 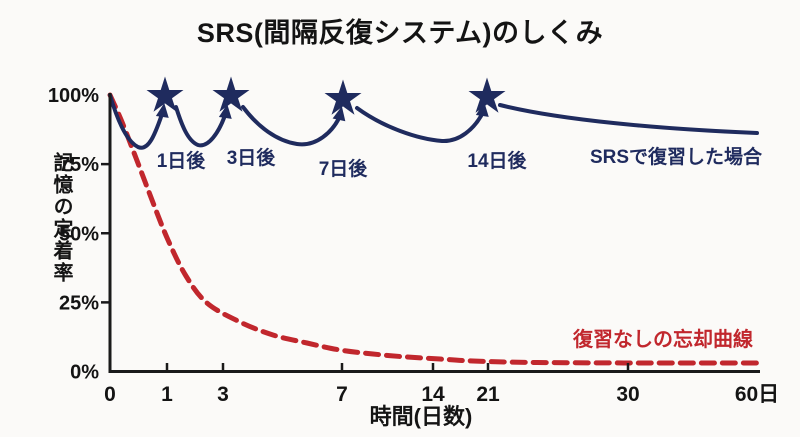 I want to click on y-tick-label-50: 50%, so click(x=79, y=234).